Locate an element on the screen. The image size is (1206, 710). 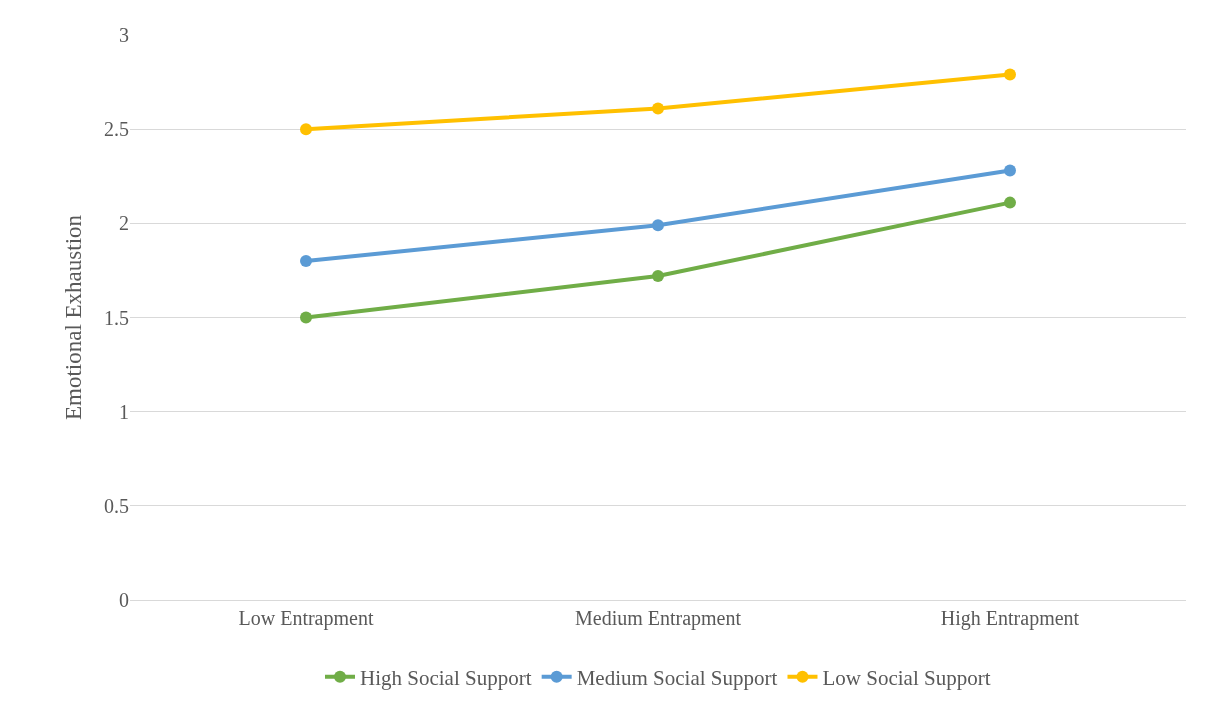
y-tick-label: 3 is located at coordinates (124, 35).